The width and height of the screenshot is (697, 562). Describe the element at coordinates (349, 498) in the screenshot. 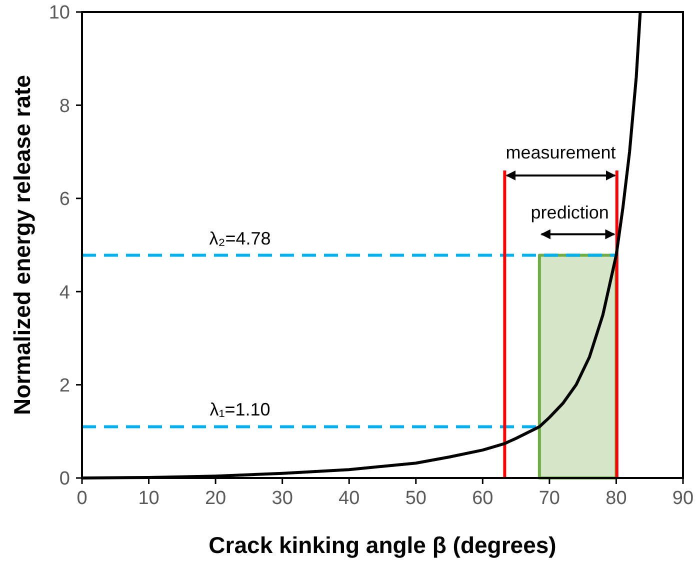

I see `x-tick-label: 40` at that location.